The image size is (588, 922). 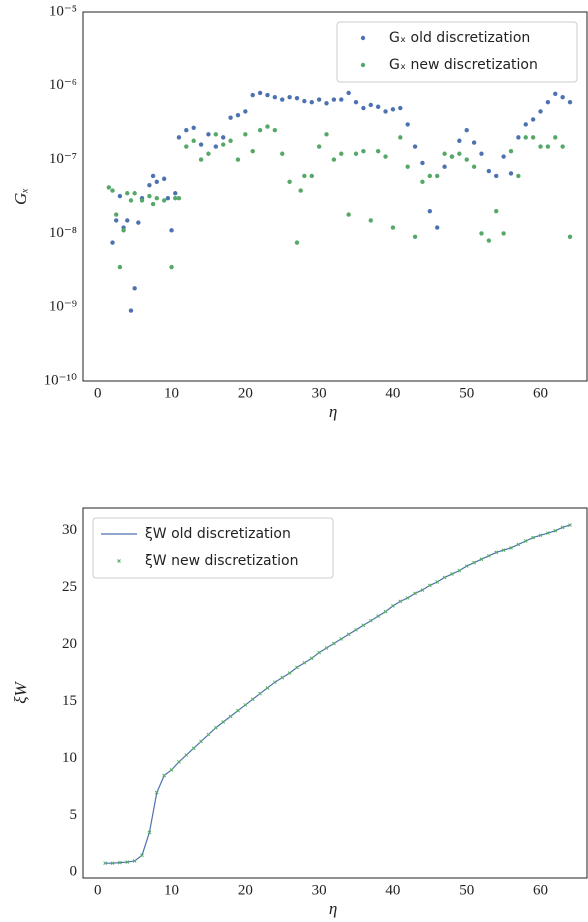 I want to click on legend-label: ξW new discretization, so click(x=221, y=561).